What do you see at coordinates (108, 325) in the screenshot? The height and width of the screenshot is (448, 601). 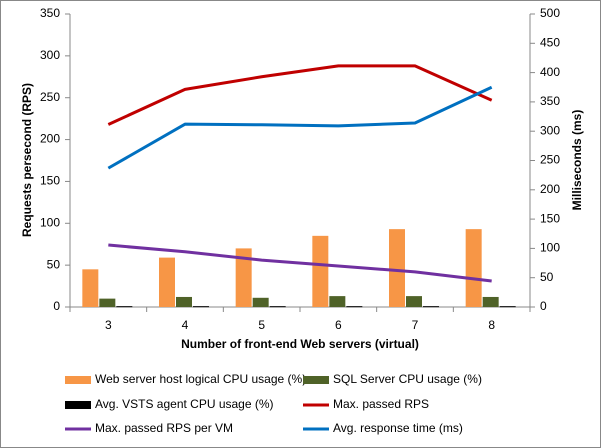 I see `x-tick-label: 3` at bounding box center [108, 325].